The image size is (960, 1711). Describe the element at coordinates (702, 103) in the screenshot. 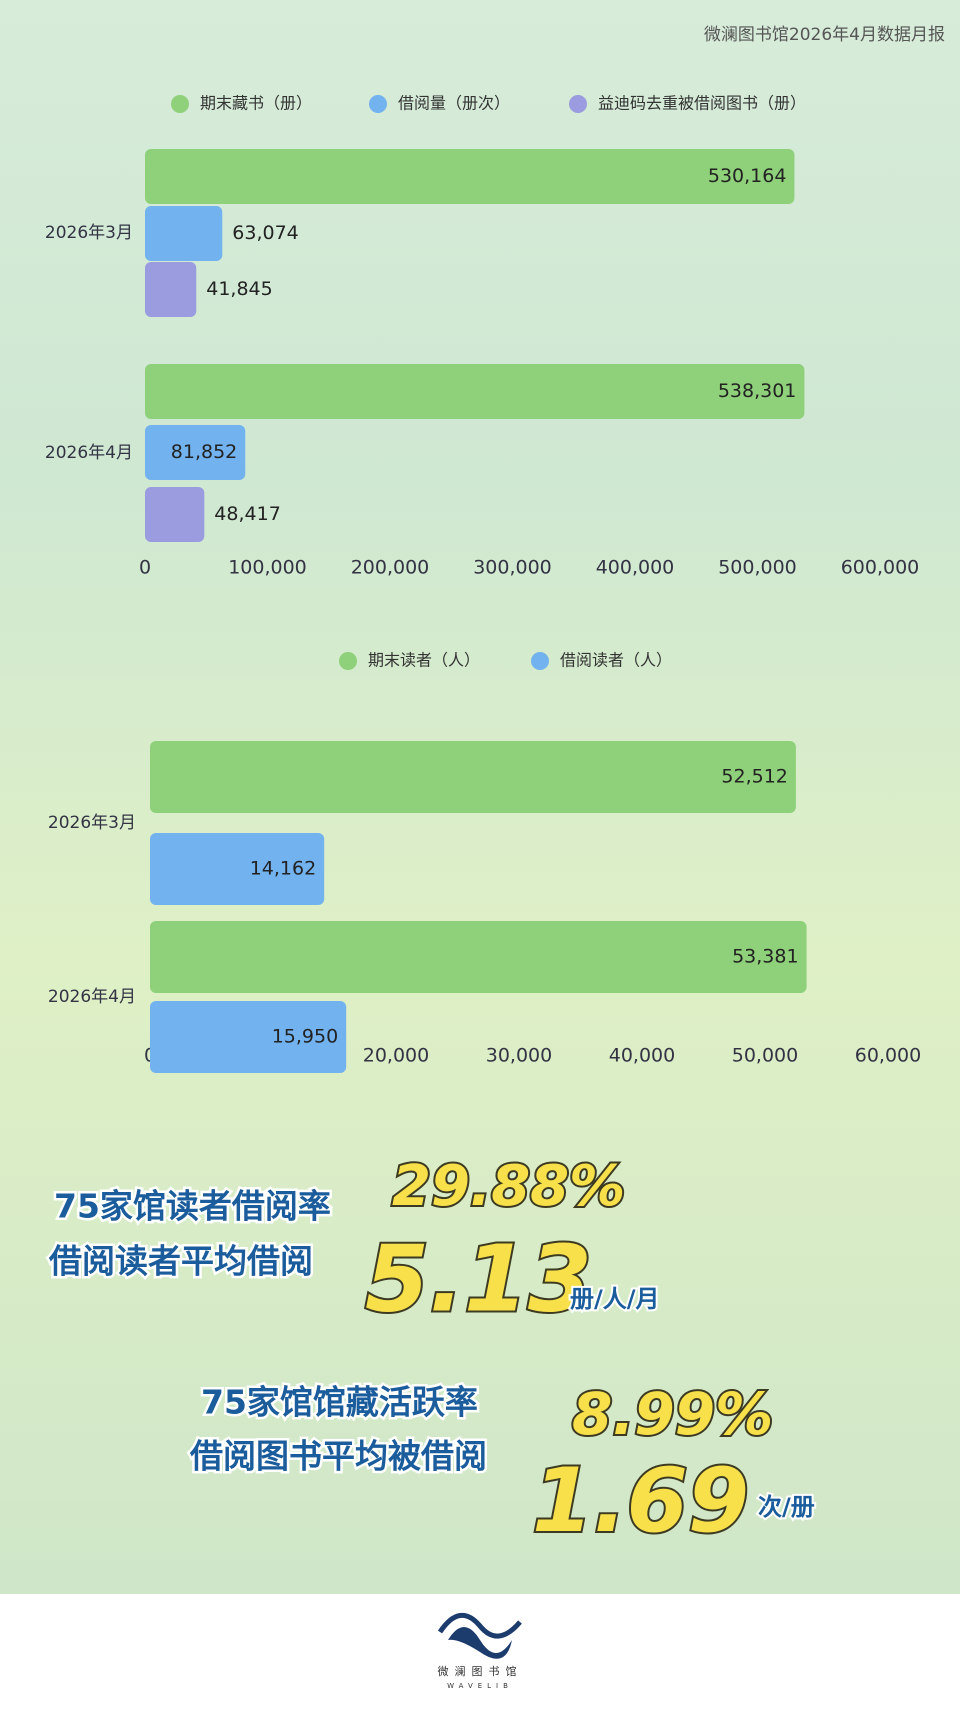

I see `legend-label: 益迪码去重被借阅图书（册）` at that location.